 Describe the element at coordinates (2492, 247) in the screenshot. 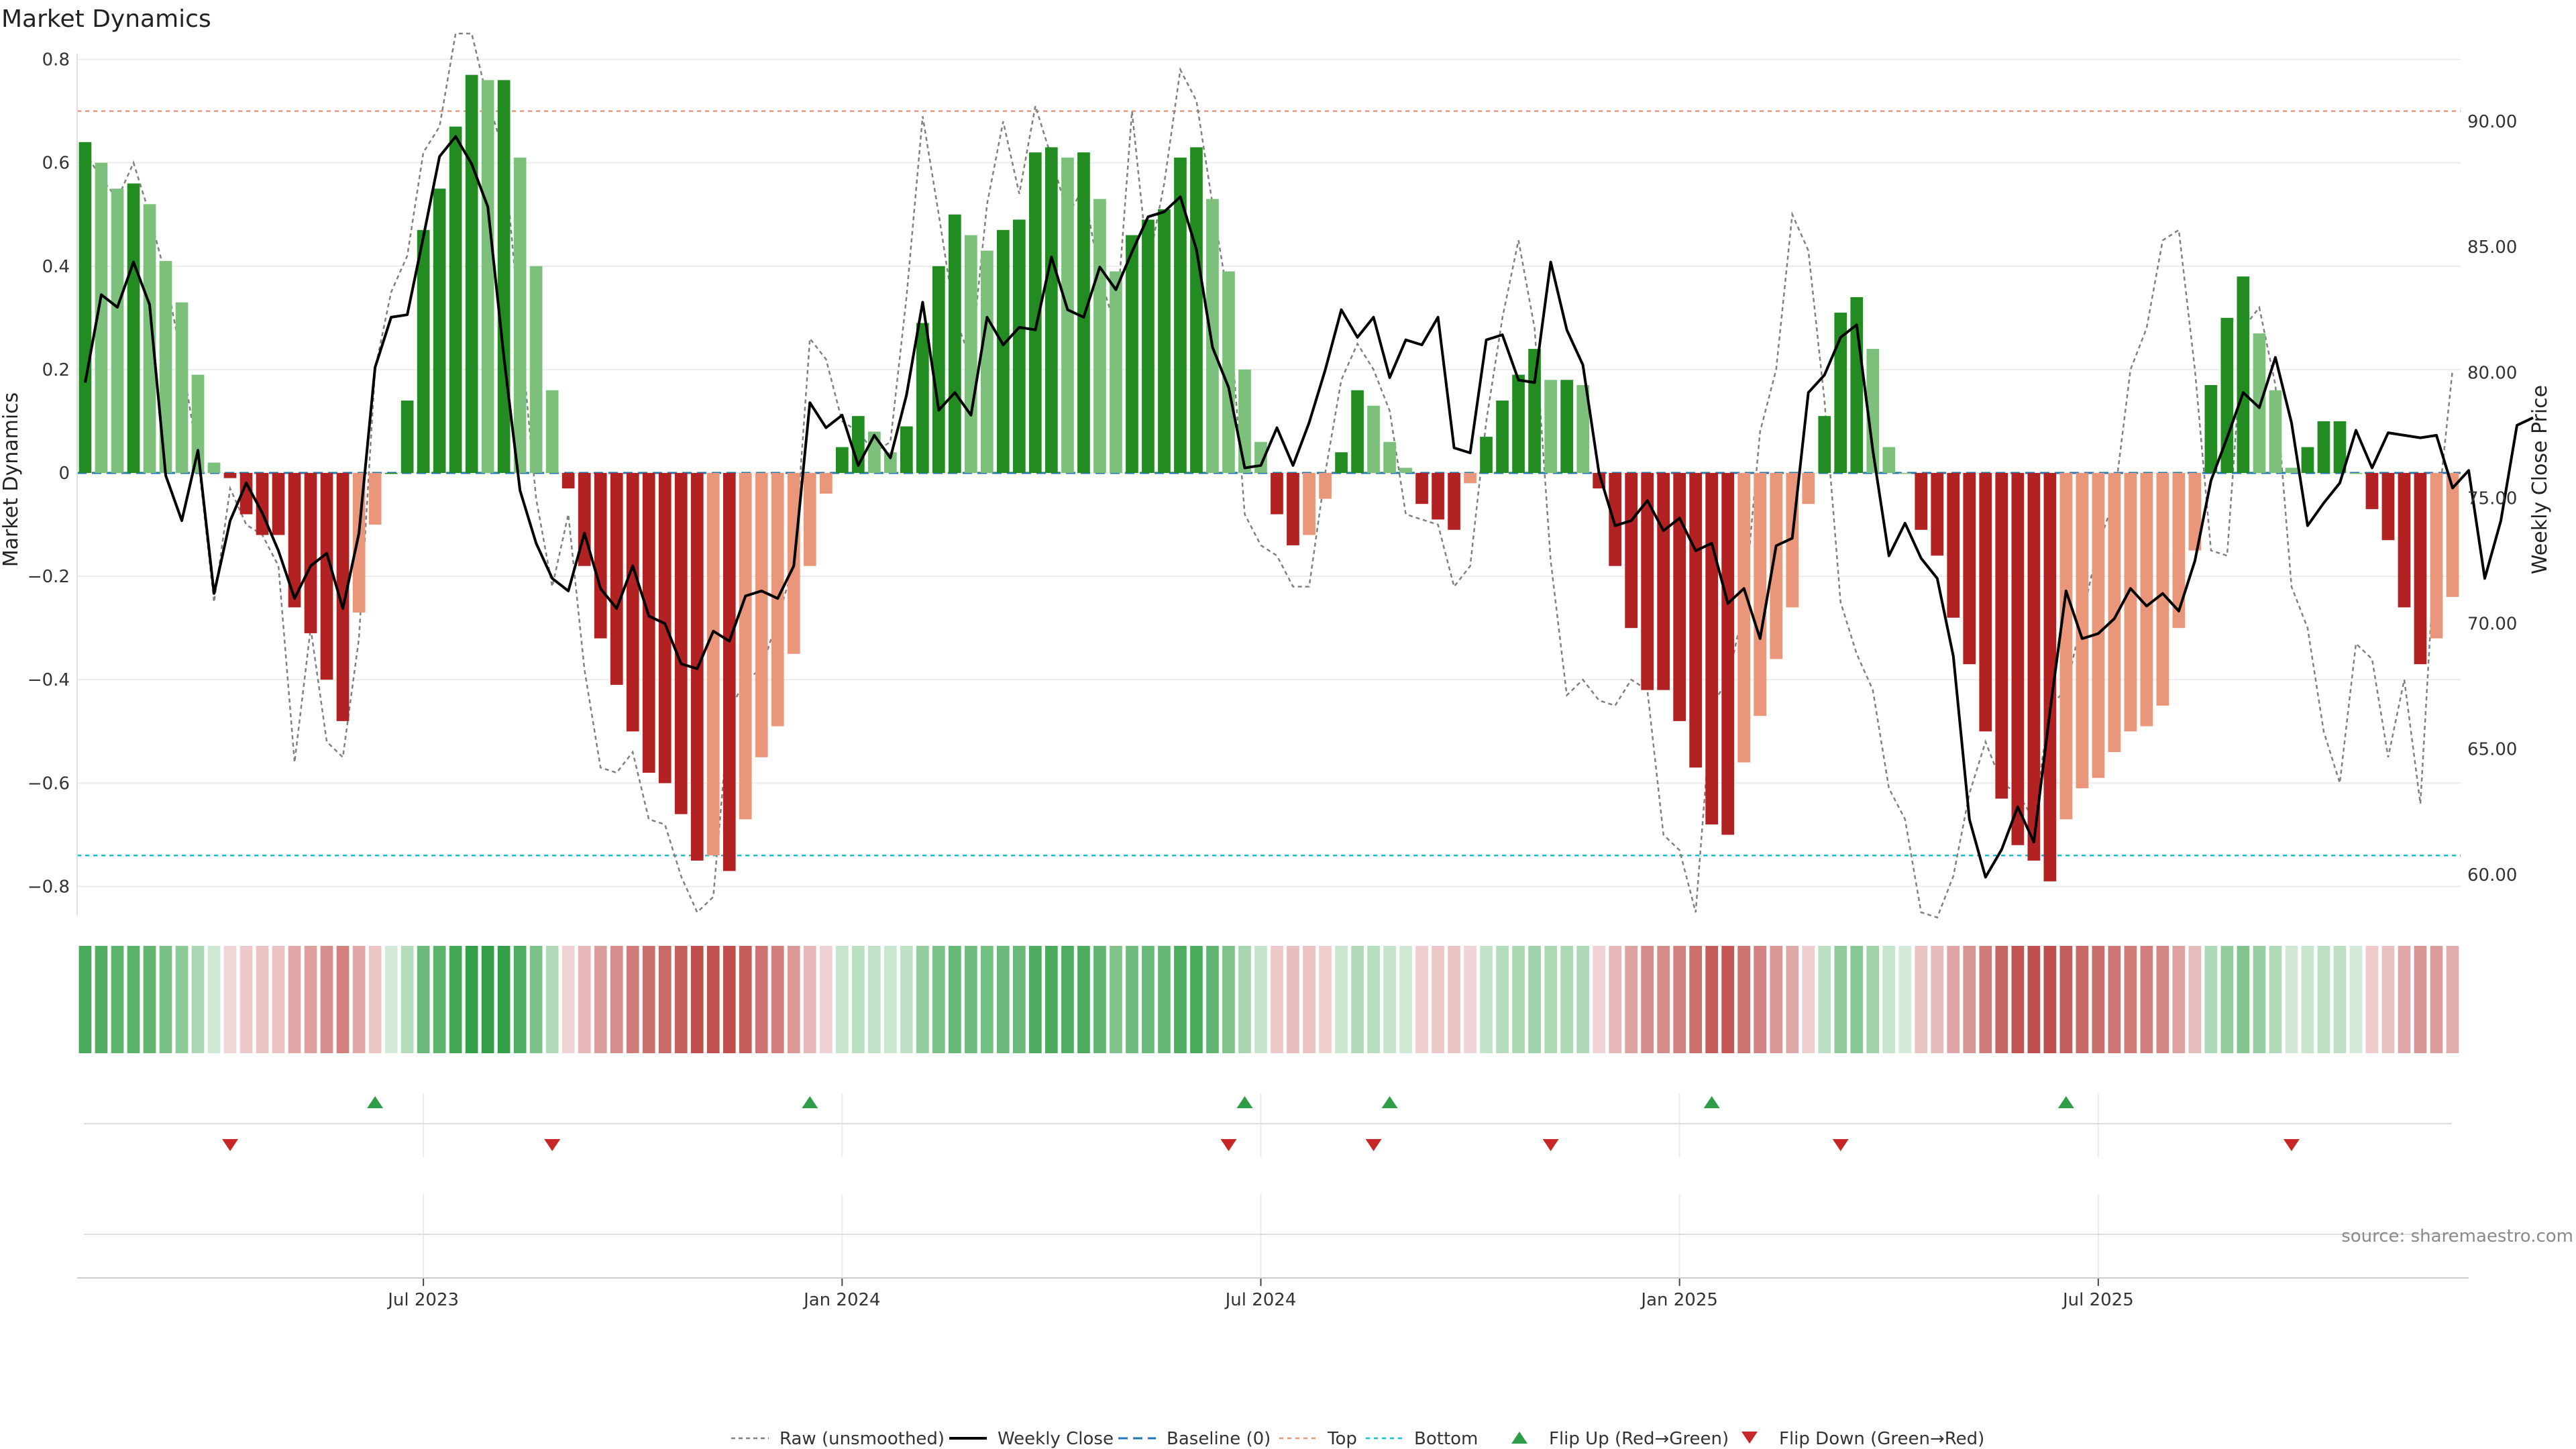

I see `y2-tick-label: 85.00` at that location.